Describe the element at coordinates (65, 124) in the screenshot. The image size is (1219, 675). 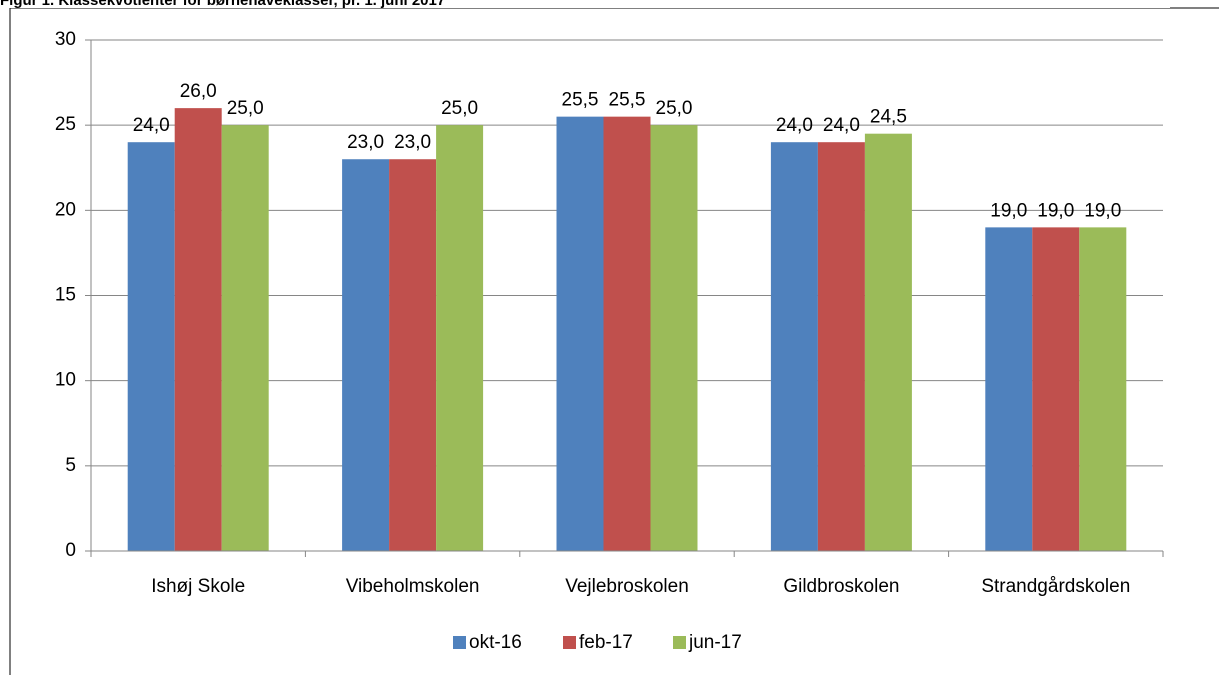
I see `y-tick-label: 25` at that location.